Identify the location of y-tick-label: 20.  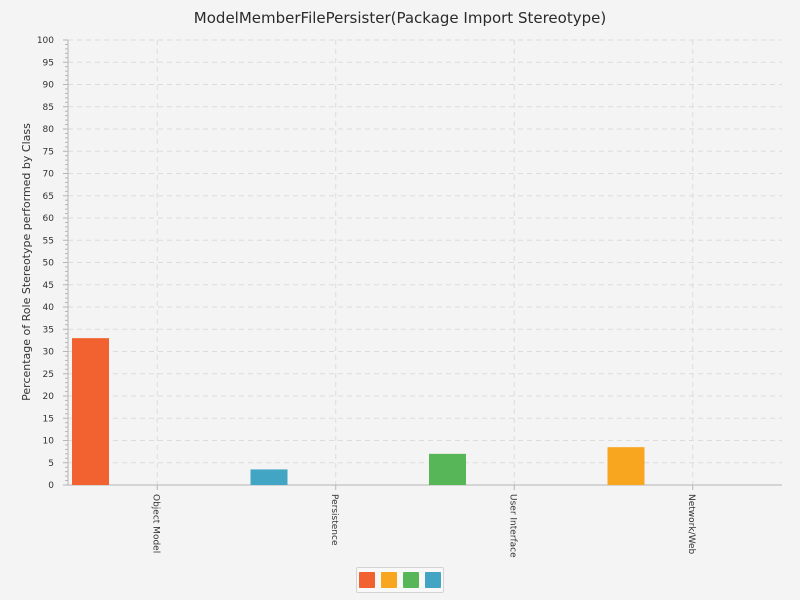
(49, 397).